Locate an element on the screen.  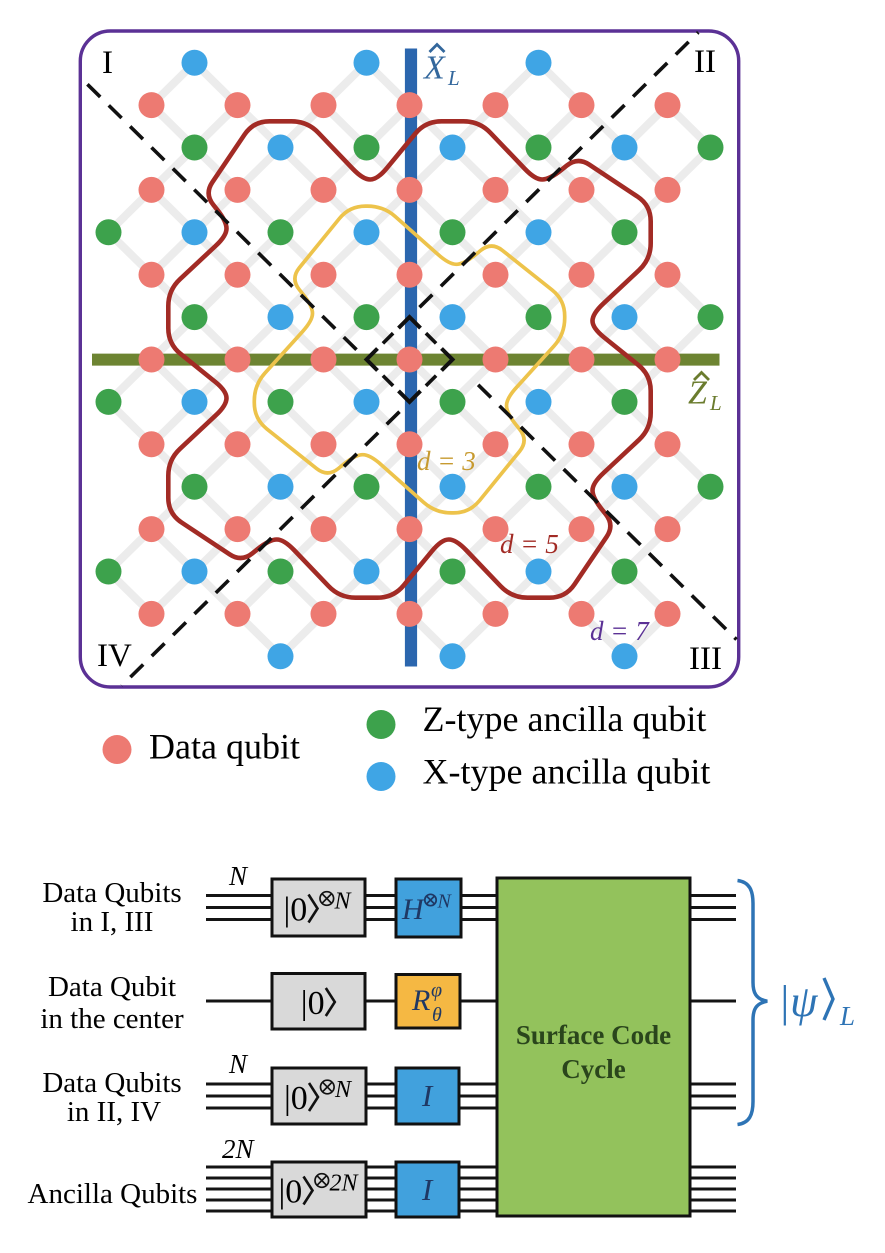
svg-text: Surface Code is located at coordinates (593, 1035).